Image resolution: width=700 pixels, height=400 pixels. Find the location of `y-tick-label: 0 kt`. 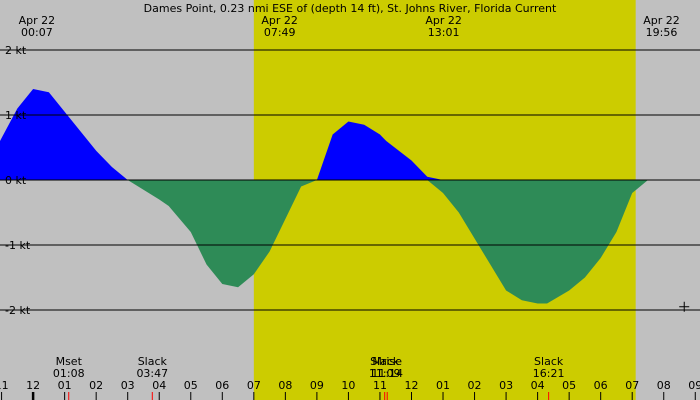

y-tick-label: 0 kt is located at coordinates (16, 180).